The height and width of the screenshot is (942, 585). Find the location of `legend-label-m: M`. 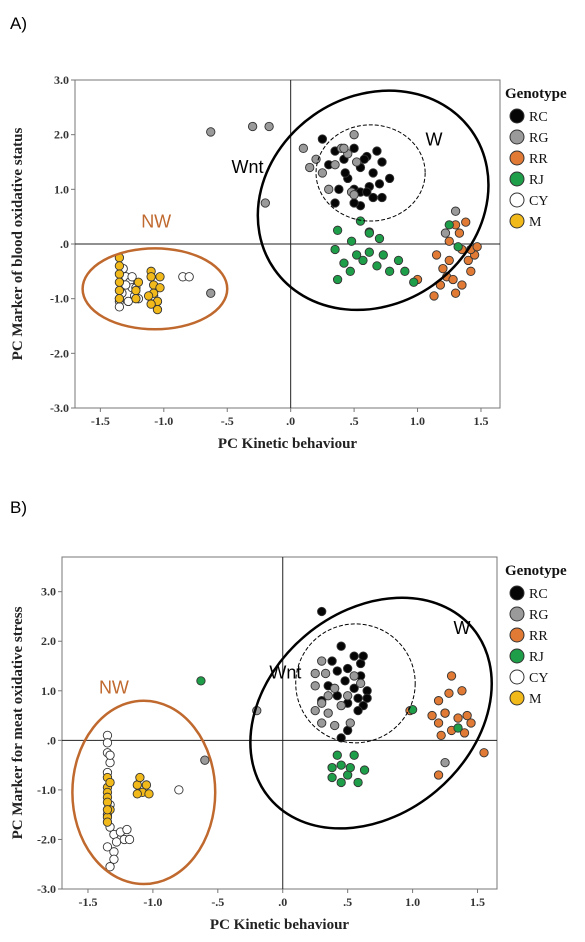

legend-label-m: M is located at coordinates (535, 222).